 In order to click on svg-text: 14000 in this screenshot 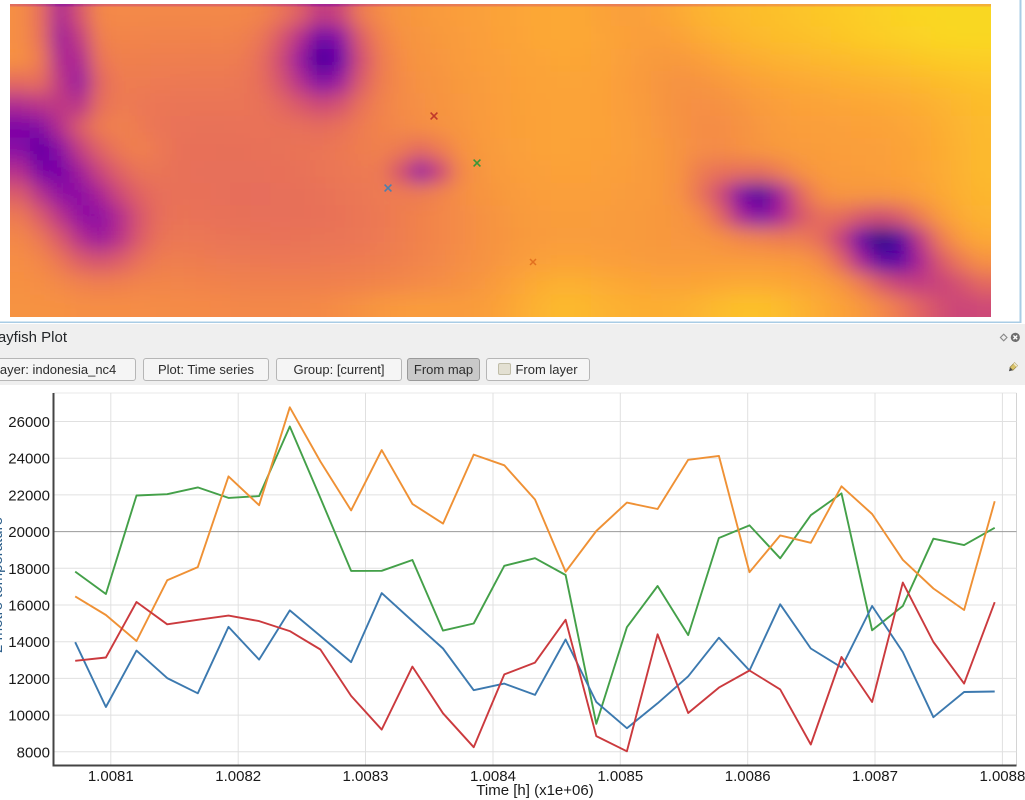, I will do `click(29, 642)`.